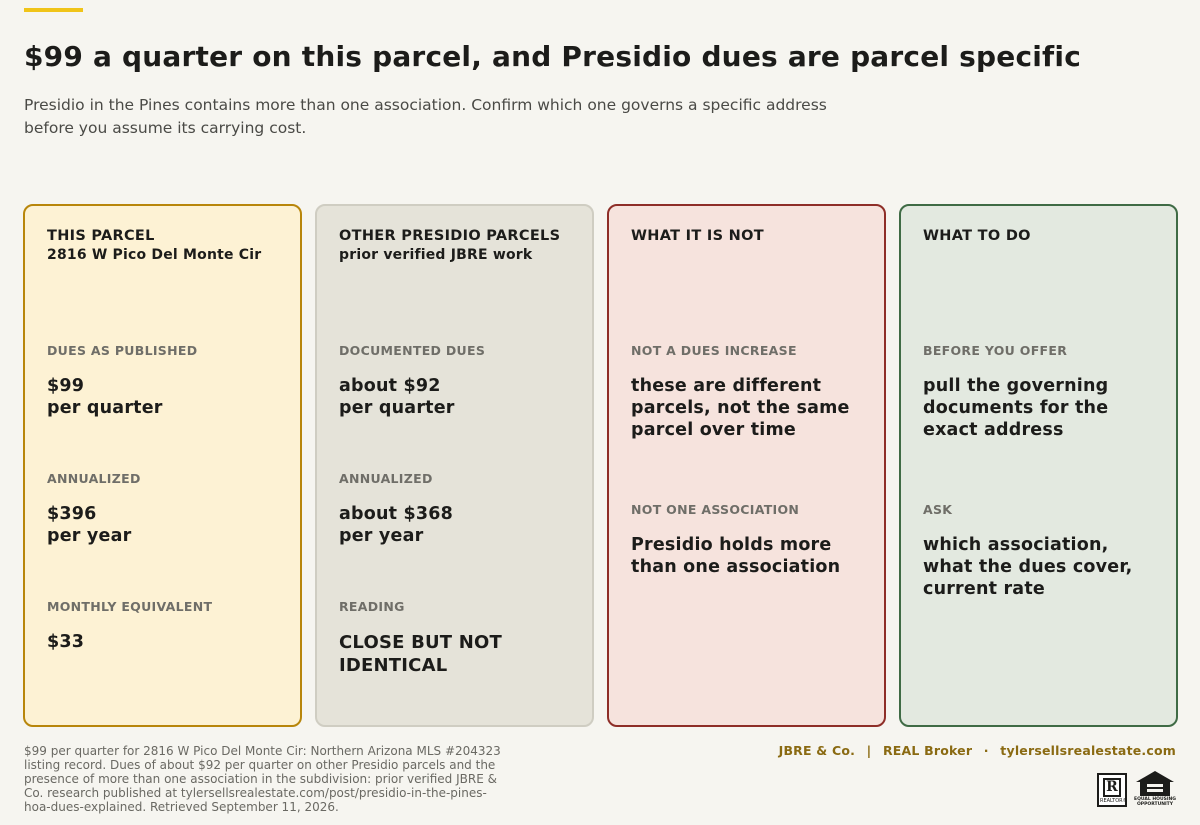  What do you see at coordinates (101, 236) in the screenshot?
I see `card-heading: THIS PARCEL` at bounding box center [101, 236].